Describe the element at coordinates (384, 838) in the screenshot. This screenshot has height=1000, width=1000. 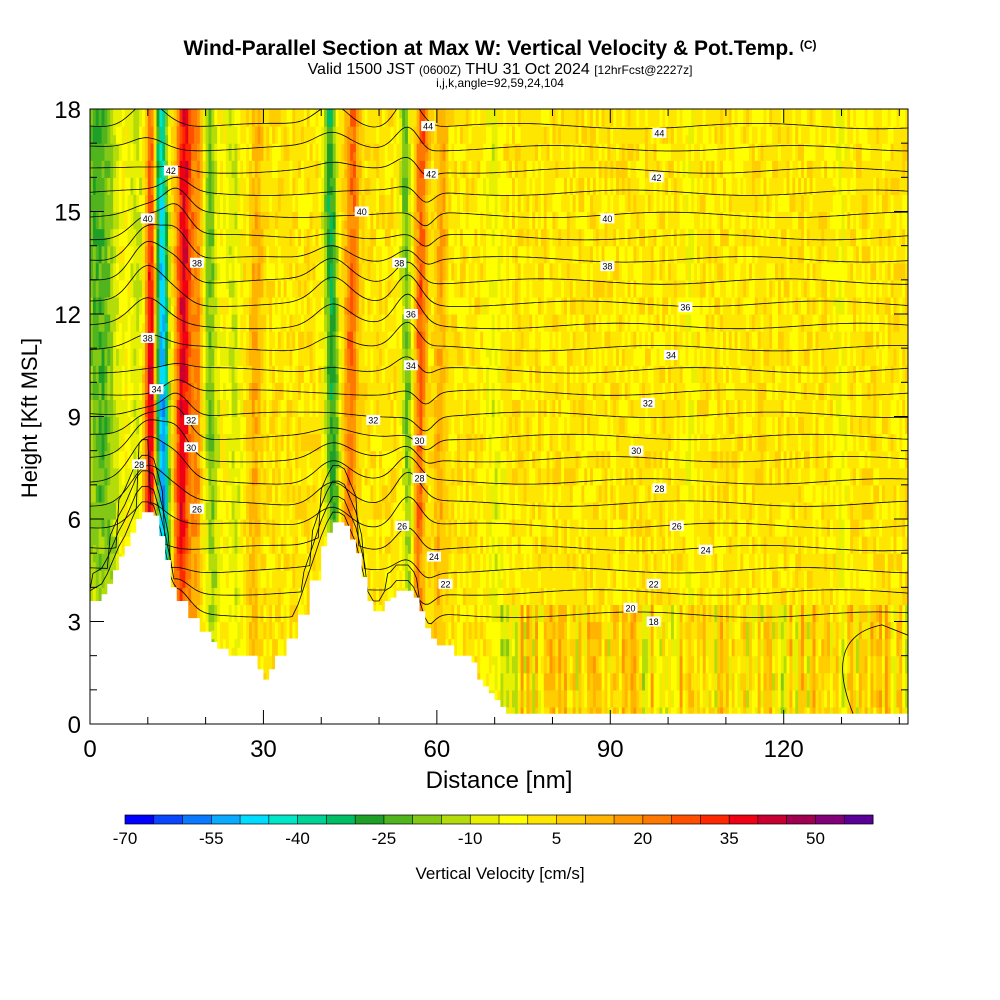
I see `colorbar-tick-label: -25` at that location.